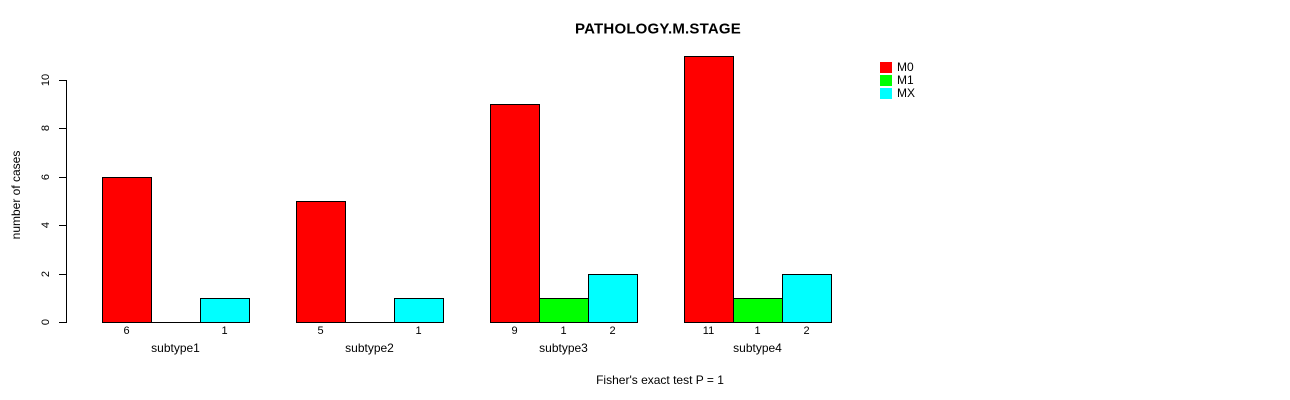 This screenshot has width=1290, height=400. I want to click on bar-value-label: 5, so click(320, 331).